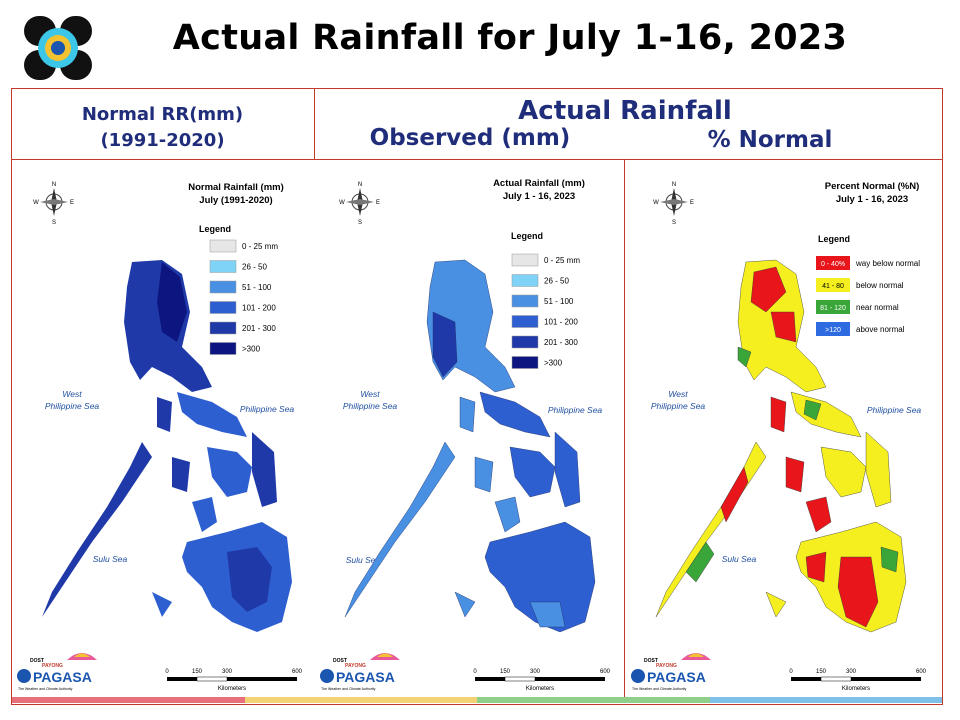 This screenshot has width=960, height=720. What do you see at coordinates (833, 308) in the screenshot?
I see `legend-swatch-label: 81 - 120` at bounding box center [833, 308].